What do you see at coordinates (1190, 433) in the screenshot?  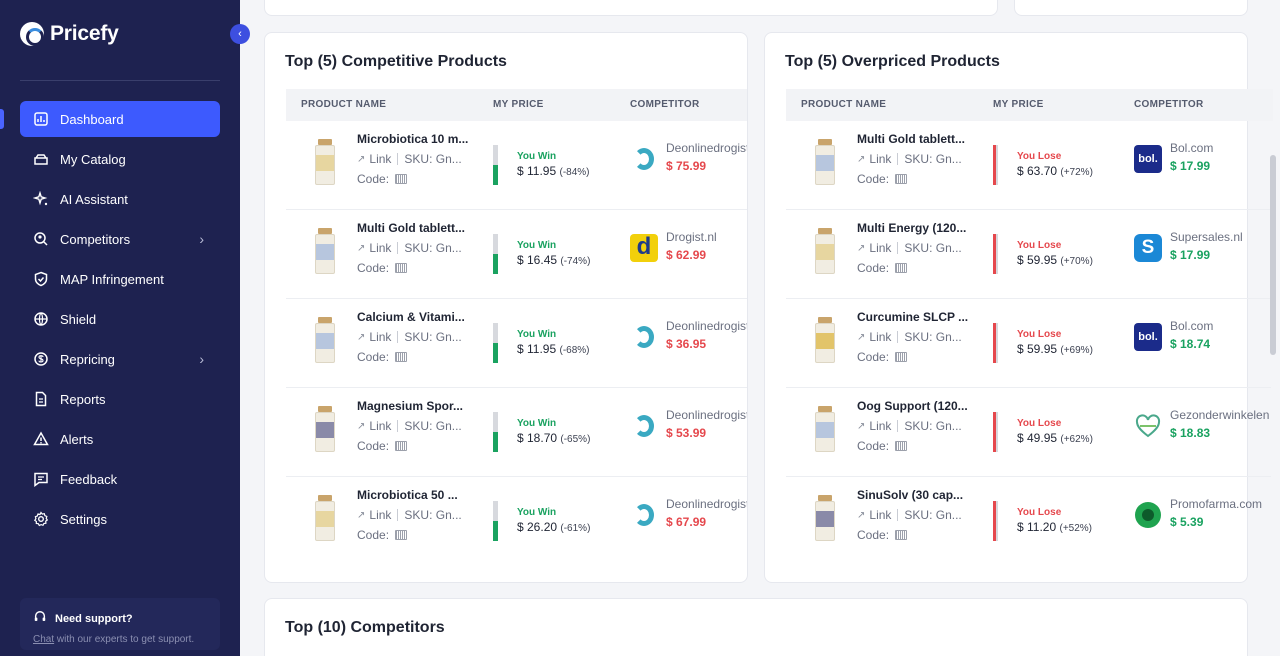 I see `competitor-price: $ 18.83` at bounding box center [1190, 433].